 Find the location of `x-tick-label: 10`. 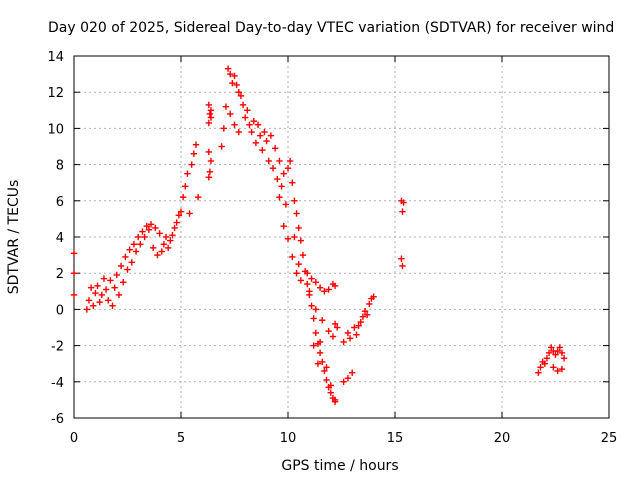

x-tick-label: 10 is located at coordinates (288, 438).